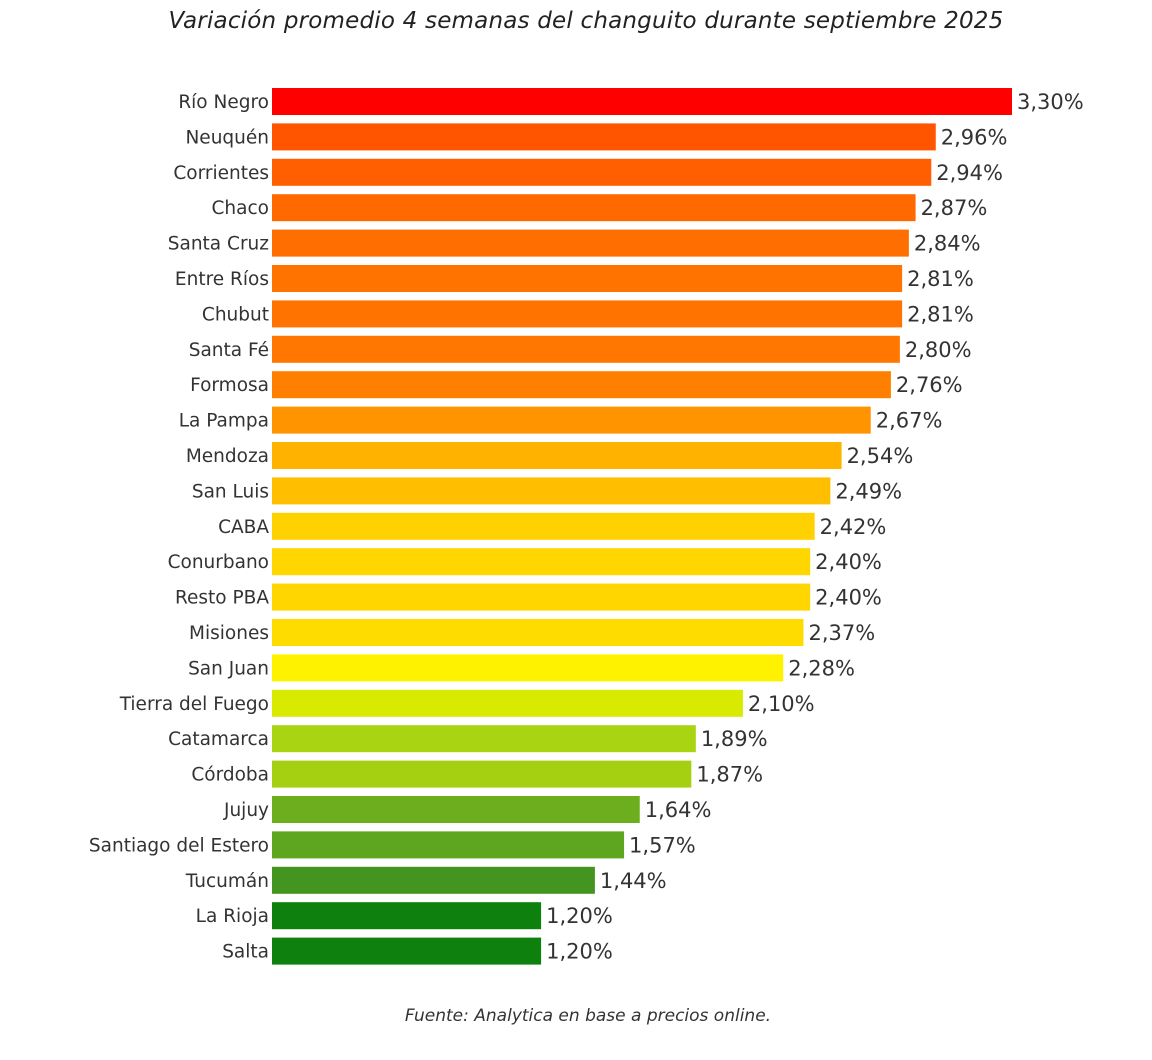  Describe the element at coordinates (954, 208) in the screenshot. I see `value-label: 2,87%` at that location.